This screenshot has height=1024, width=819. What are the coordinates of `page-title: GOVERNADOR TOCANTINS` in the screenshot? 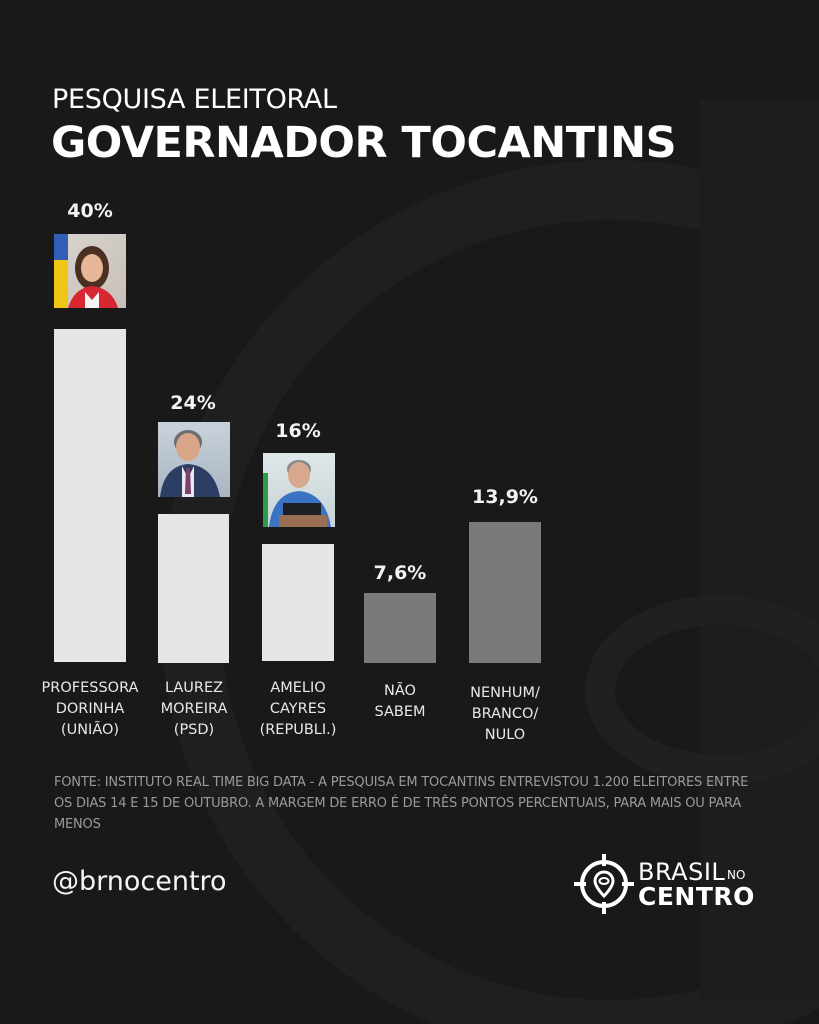 It's located at (364, 143).